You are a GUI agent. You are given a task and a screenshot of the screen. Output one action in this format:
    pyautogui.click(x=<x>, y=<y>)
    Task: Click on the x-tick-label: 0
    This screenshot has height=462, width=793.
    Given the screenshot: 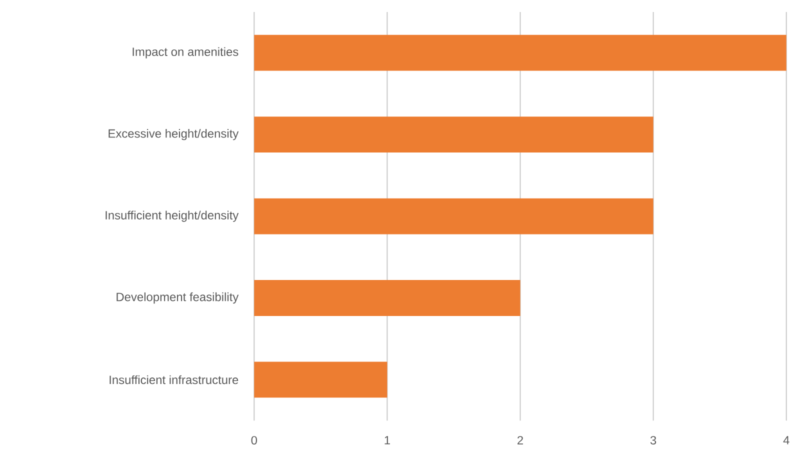 What is the action you would take?
    pyautogui.click(x=254, y=440)
    